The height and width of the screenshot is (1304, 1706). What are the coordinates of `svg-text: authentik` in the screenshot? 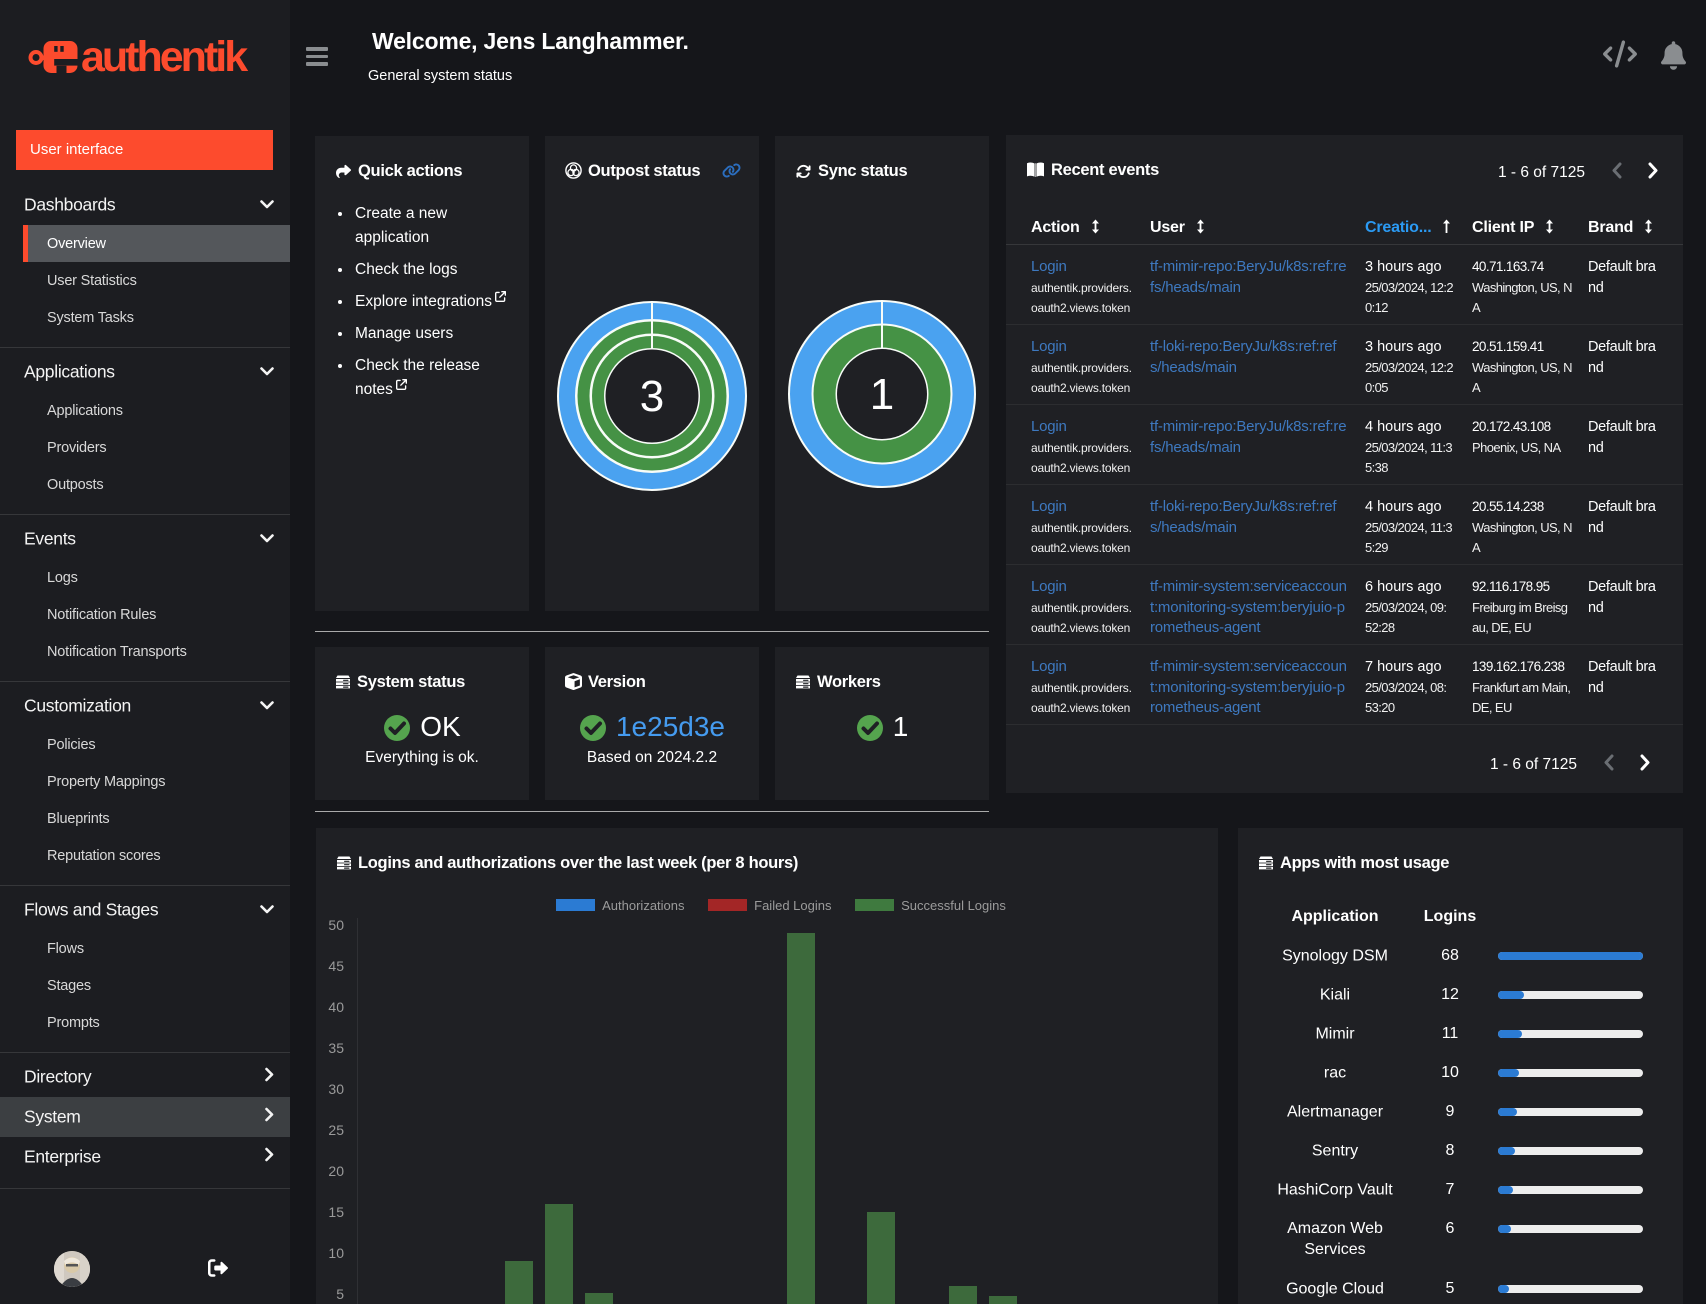 It's located at (164, 57).